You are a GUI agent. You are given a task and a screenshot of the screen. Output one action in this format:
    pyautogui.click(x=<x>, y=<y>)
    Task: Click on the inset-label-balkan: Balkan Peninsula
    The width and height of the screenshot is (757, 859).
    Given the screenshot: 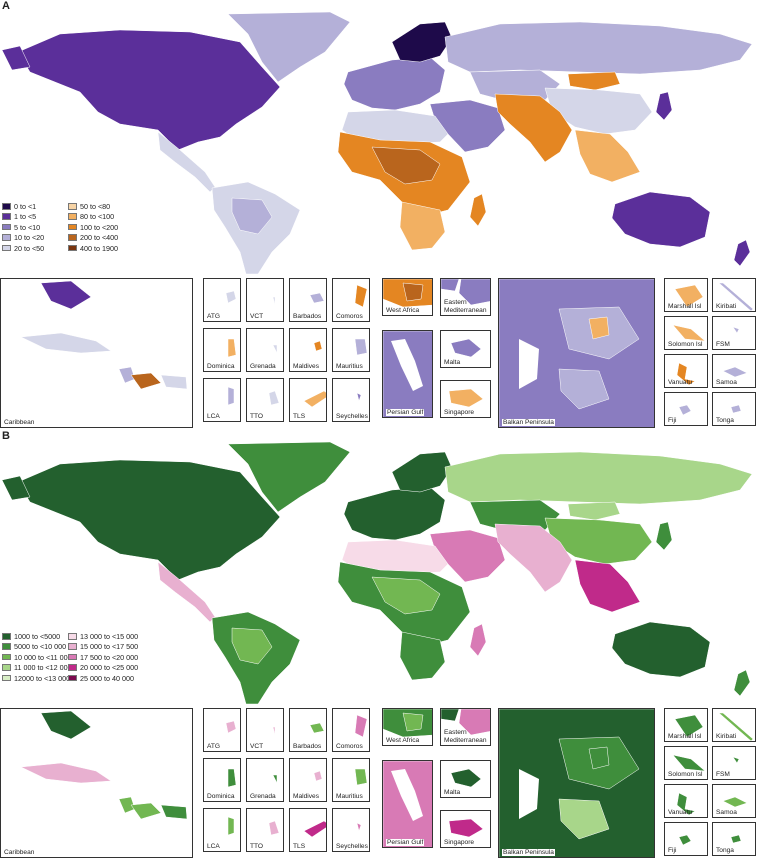 What is the action you would take?
    pyautogui.click(x=528, y=852)
    